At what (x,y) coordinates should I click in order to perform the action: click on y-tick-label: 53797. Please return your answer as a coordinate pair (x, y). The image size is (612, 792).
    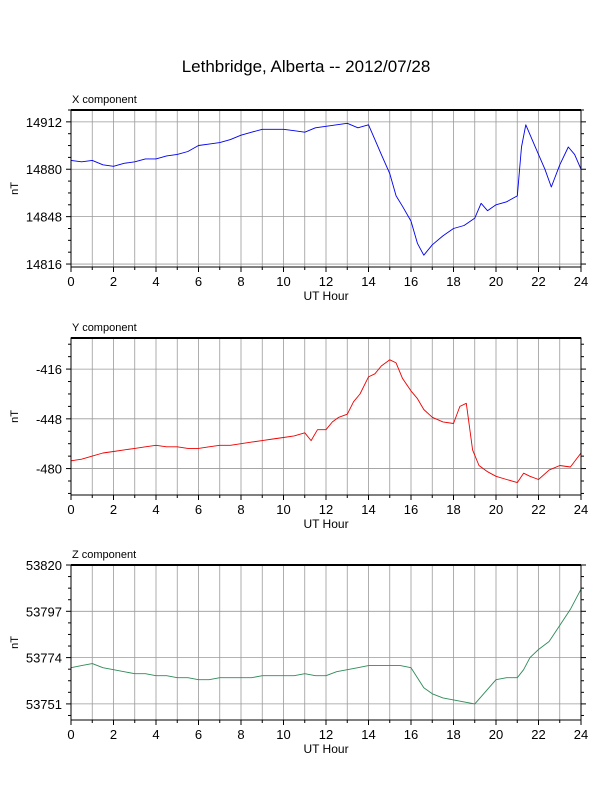
    Looking at the image, I should click on (44, 611).